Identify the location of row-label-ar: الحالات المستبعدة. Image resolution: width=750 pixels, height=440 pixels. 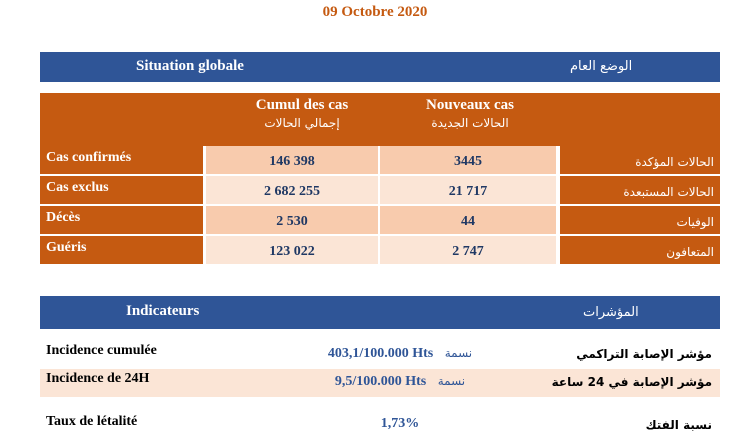
(640, 190).